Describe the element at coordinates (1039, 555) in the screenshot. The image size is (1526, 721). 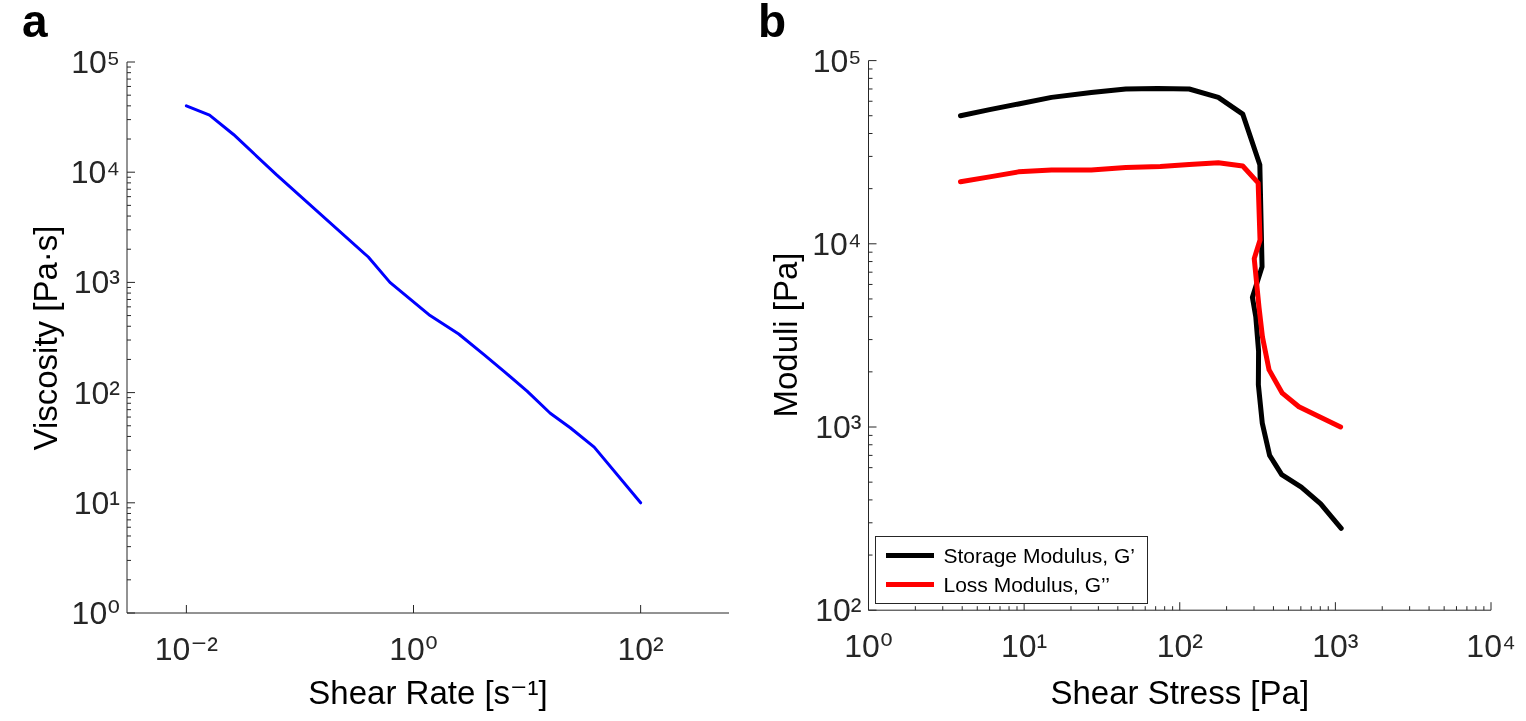
I see `legend-label: Storage Modulus, G’` at that location.